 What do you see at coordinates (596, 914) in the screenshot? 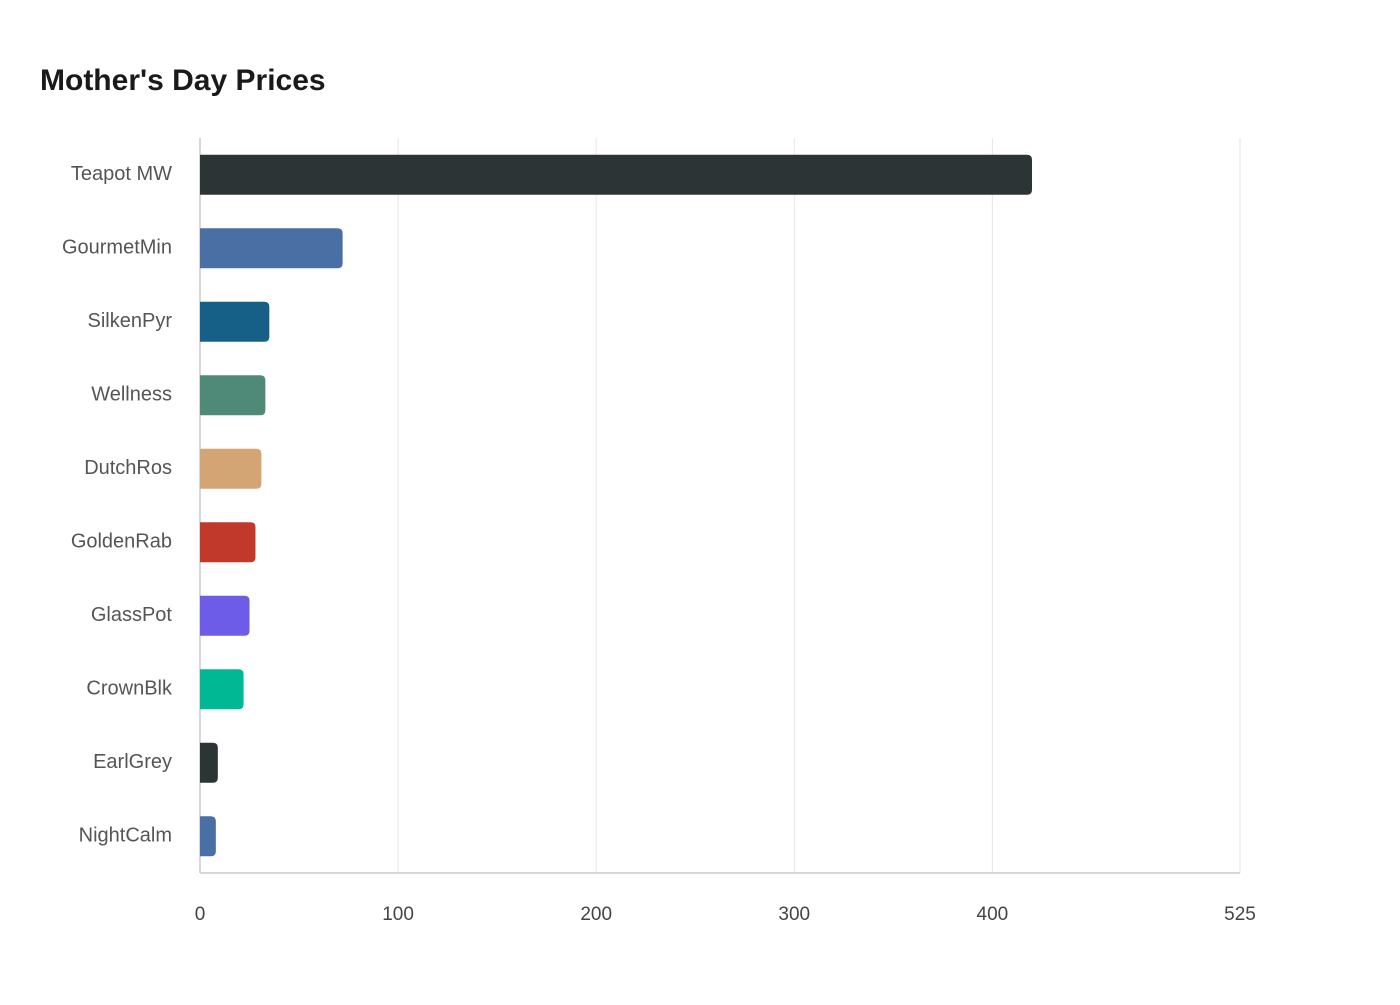
I see `x-tick-label: 200` at bounding box center [596, 914].